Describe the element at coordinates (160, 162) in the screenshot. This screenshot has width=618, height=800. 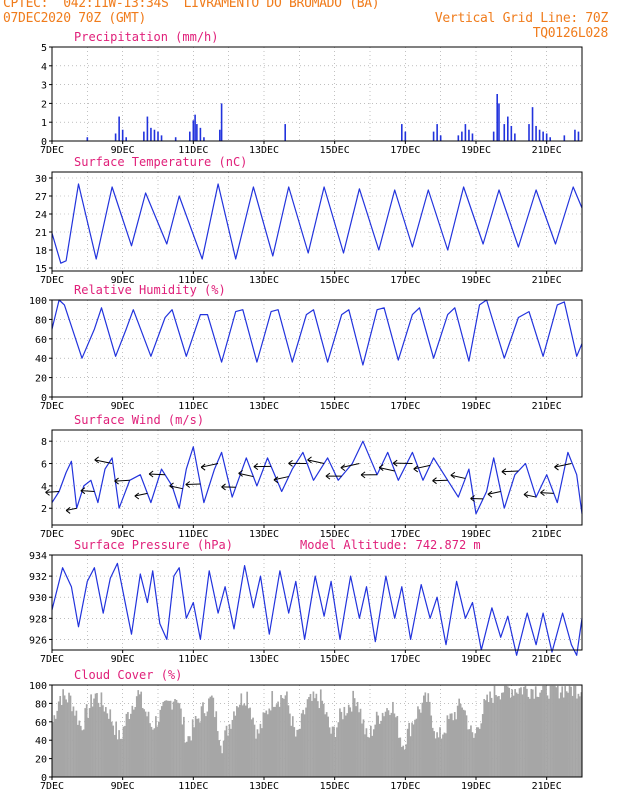
I see `panel-title: Surface Temperature (nC)` at that location.